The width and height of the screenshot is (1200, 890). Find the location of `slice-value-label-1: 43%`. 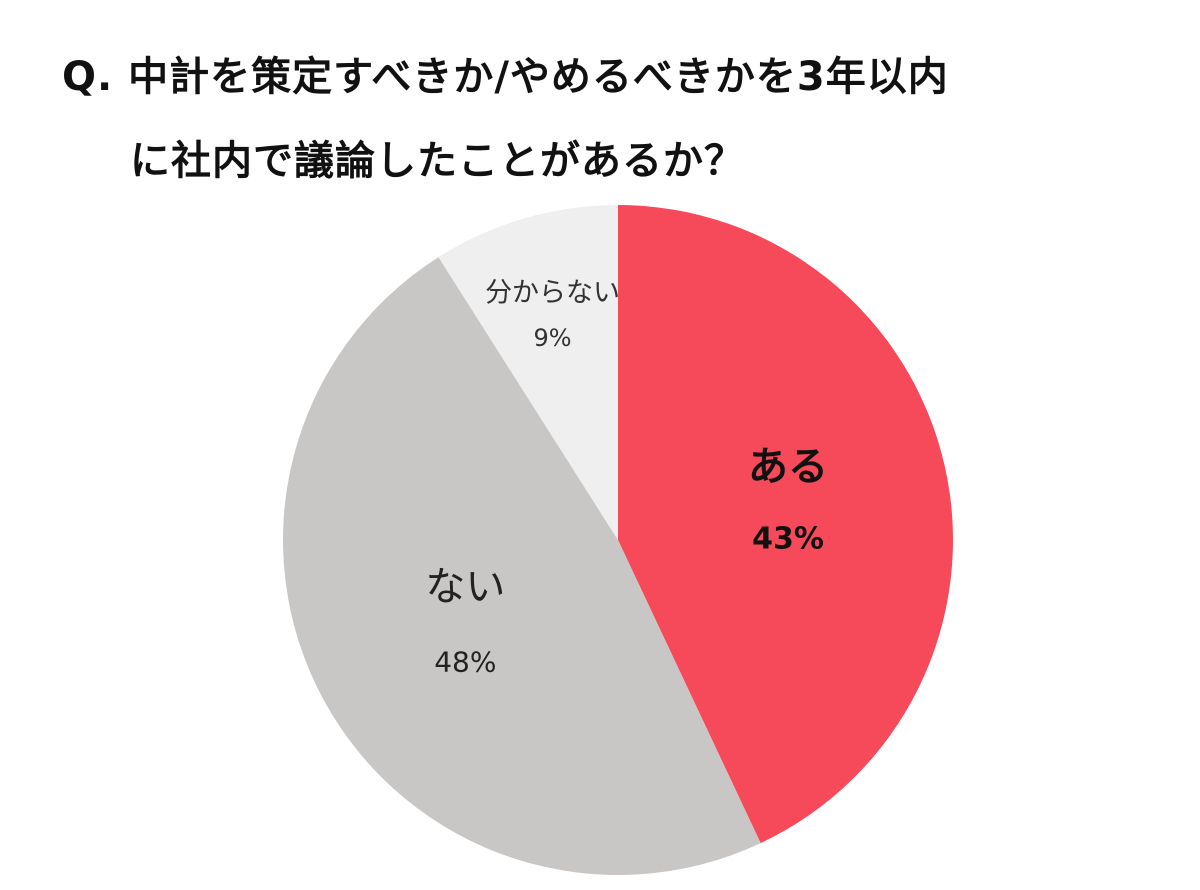

slice-value-label-1: 43% is located at coordinates (788, 538).